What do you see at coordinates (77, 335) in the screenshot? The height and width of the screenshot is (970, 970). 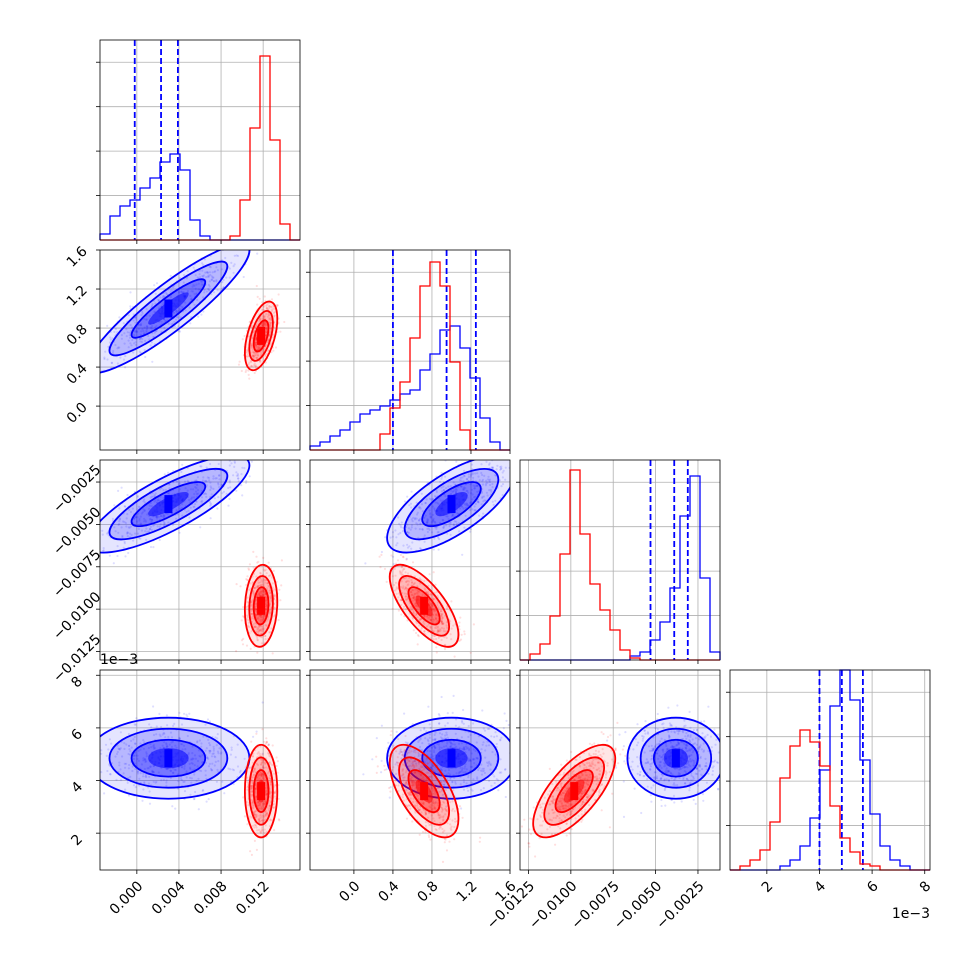 I see `y-tick-label: 0.8` at bounding box center [77, 335].